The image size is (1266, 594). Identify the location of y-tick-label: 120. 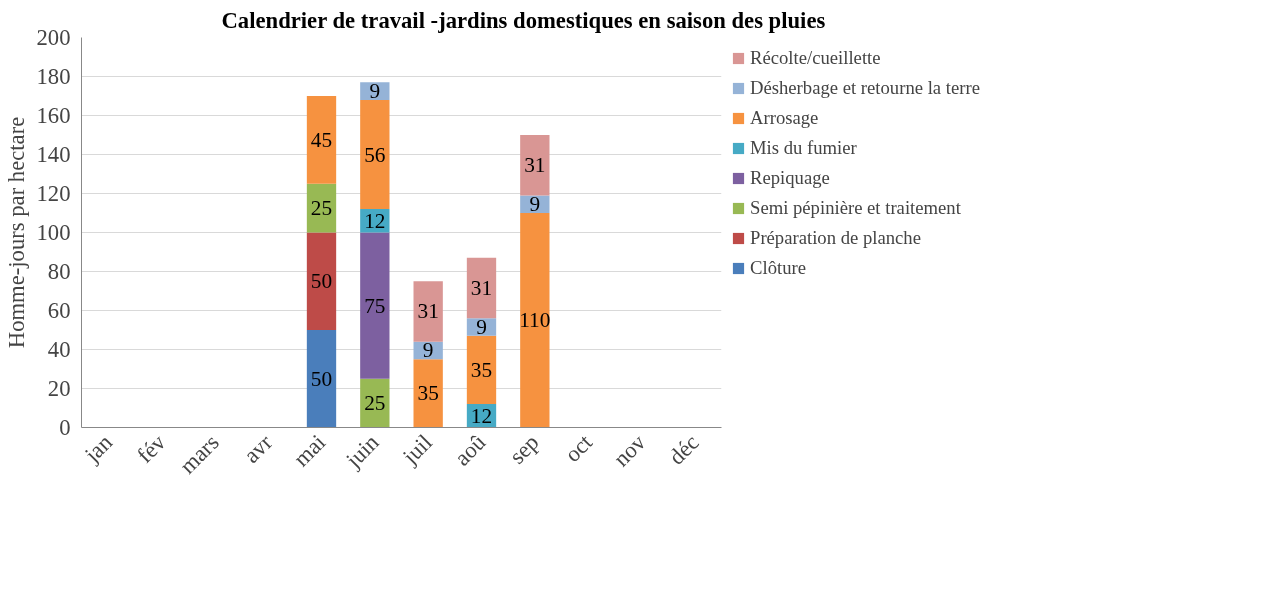
(53, 193).